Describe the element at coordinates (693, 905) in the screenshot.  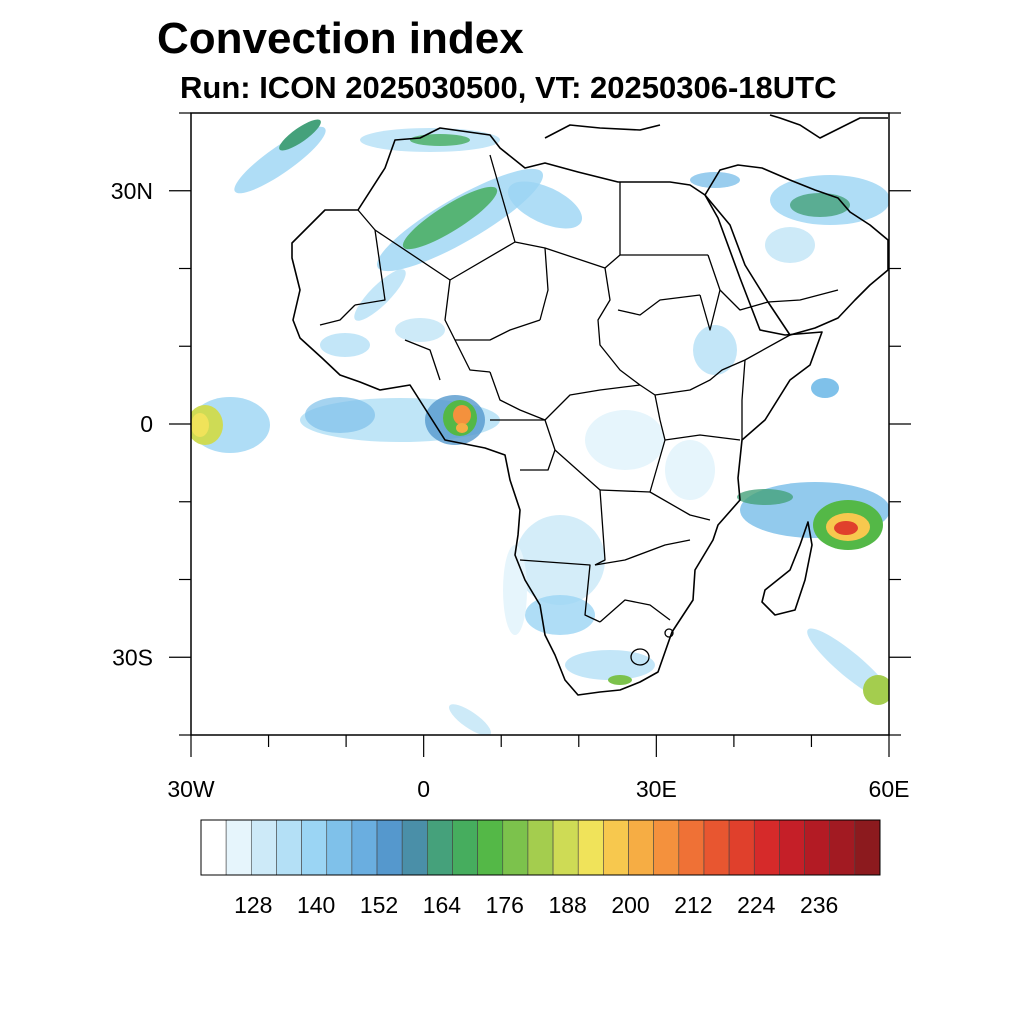
I see `colorbar-tick-label: 212` at that location.